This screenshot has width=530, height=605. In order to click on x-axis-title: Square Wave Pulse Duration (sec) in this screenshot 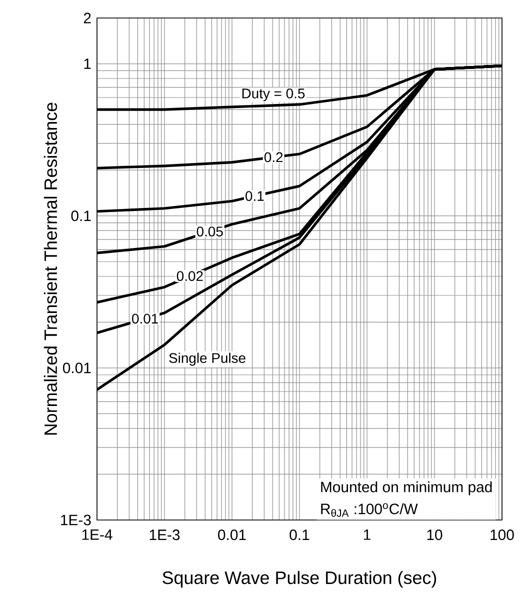, I will do `click(299, 579)`.